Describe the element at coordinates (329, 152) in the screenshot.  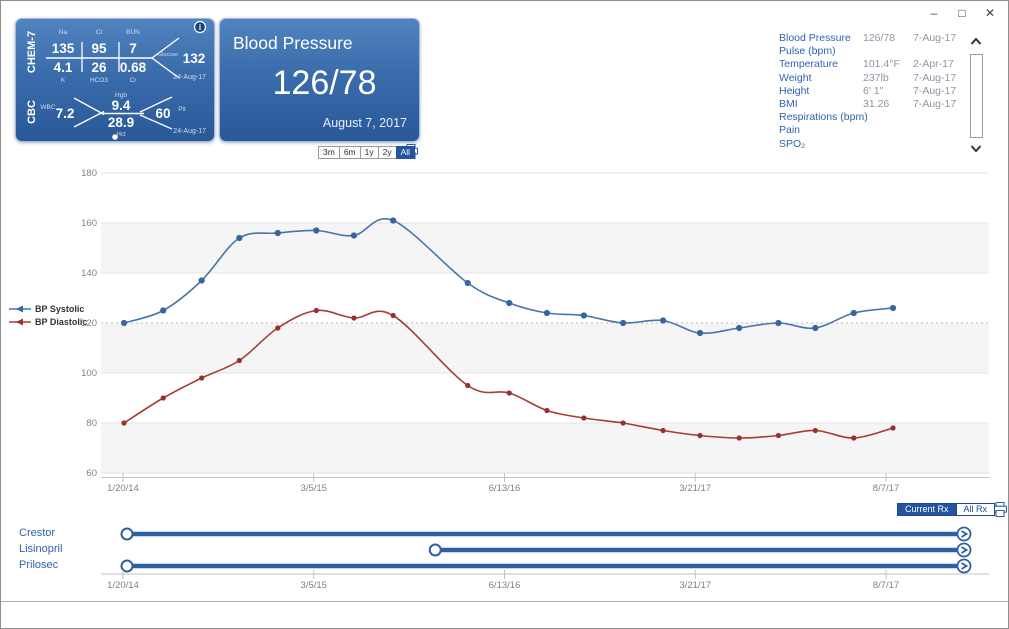
I see `range-button-3m: 3m` at that location.